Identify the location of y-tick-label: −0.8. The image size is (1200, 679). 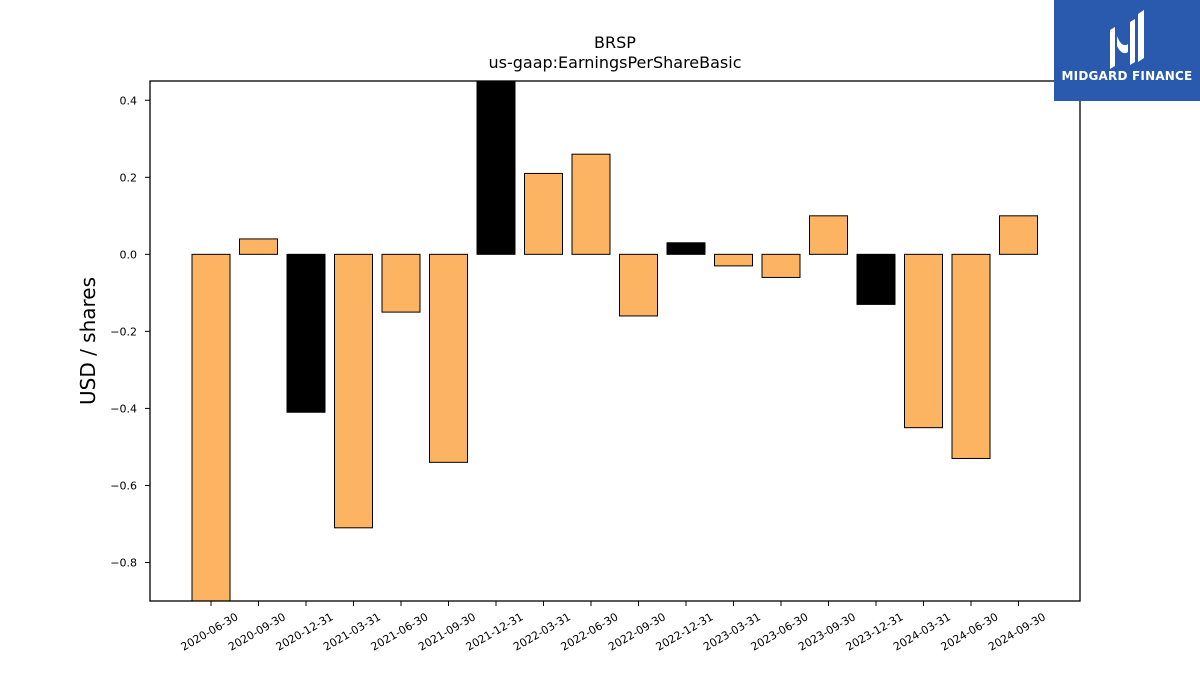
(123, 562).